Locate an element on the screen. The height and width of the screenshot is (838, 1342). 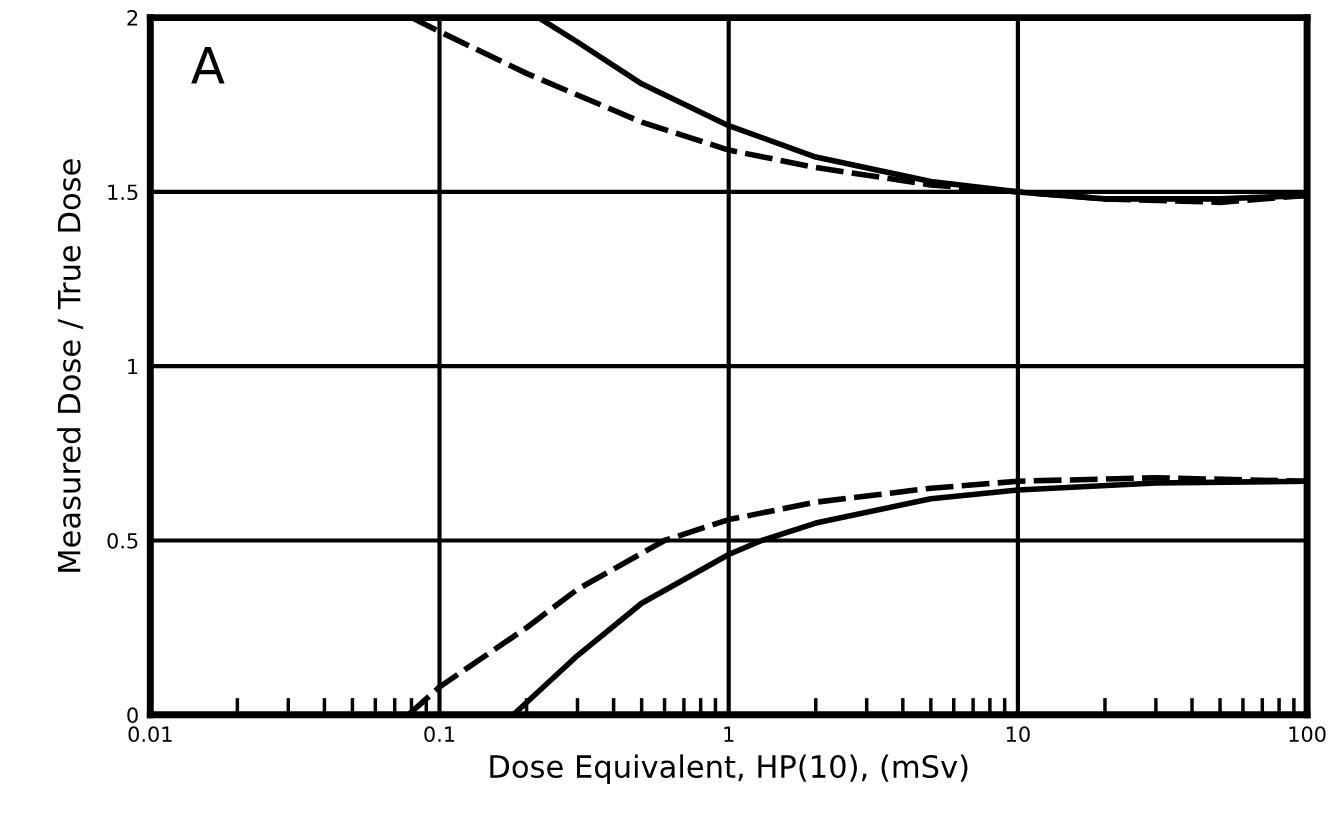
y-tick-label: 1.5 is located at coordinates (123, 192).